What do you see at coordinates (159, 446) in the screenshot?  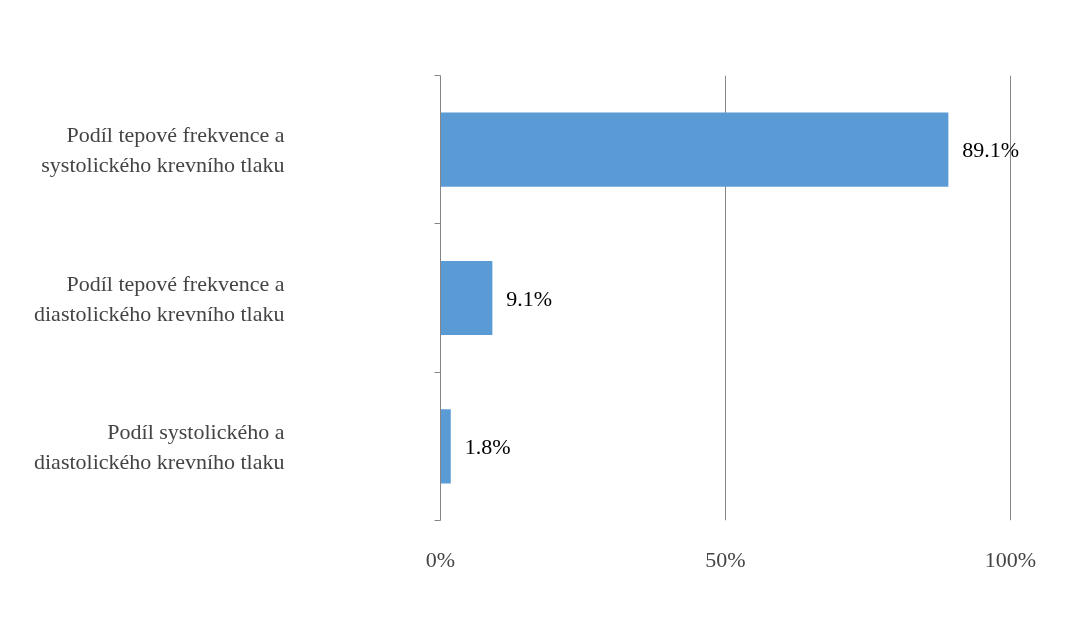 I see `y-tick-label: Podíl systolického a diastolického krevního tlaku` at bounding box center [159, 446].